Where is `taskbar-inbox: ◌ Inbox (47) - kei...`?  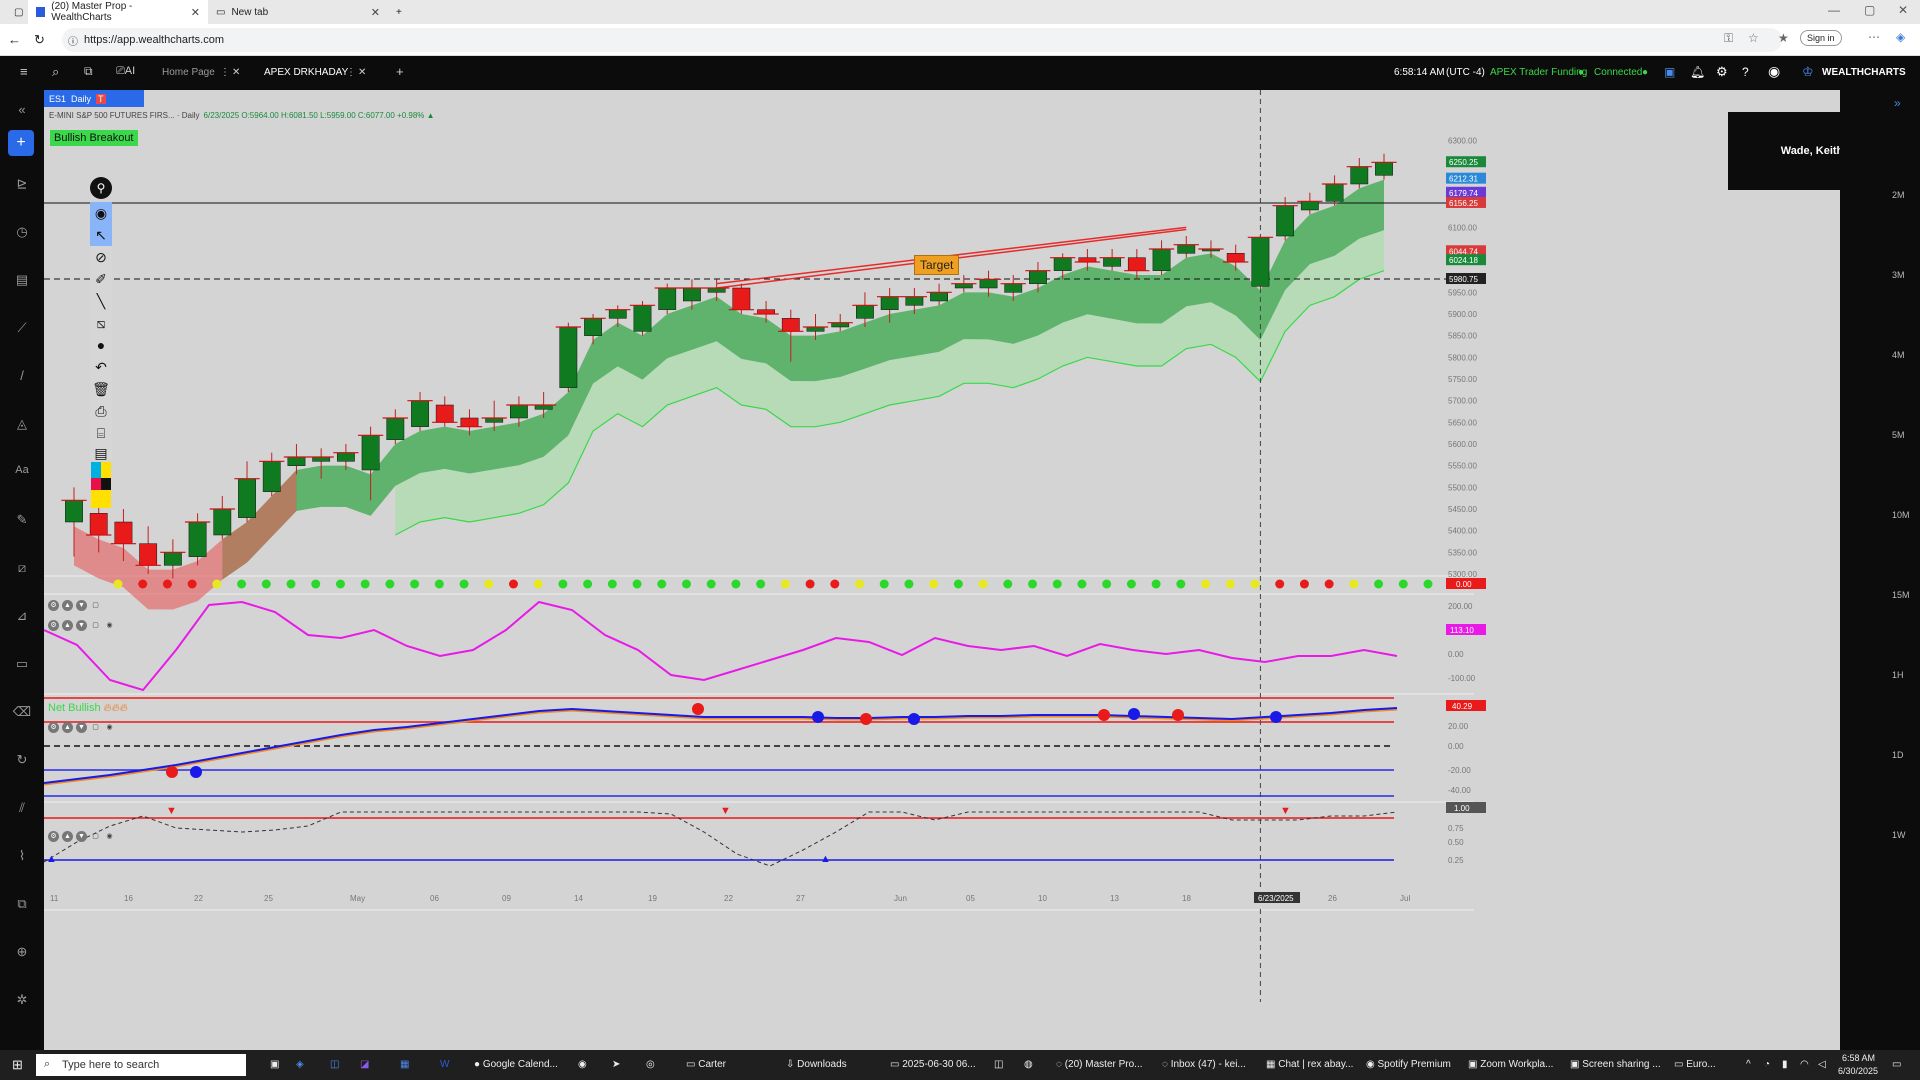 taskbar-inbox: ◌ Inbox (47) - kei... is located at coordinates (1204, 1064).